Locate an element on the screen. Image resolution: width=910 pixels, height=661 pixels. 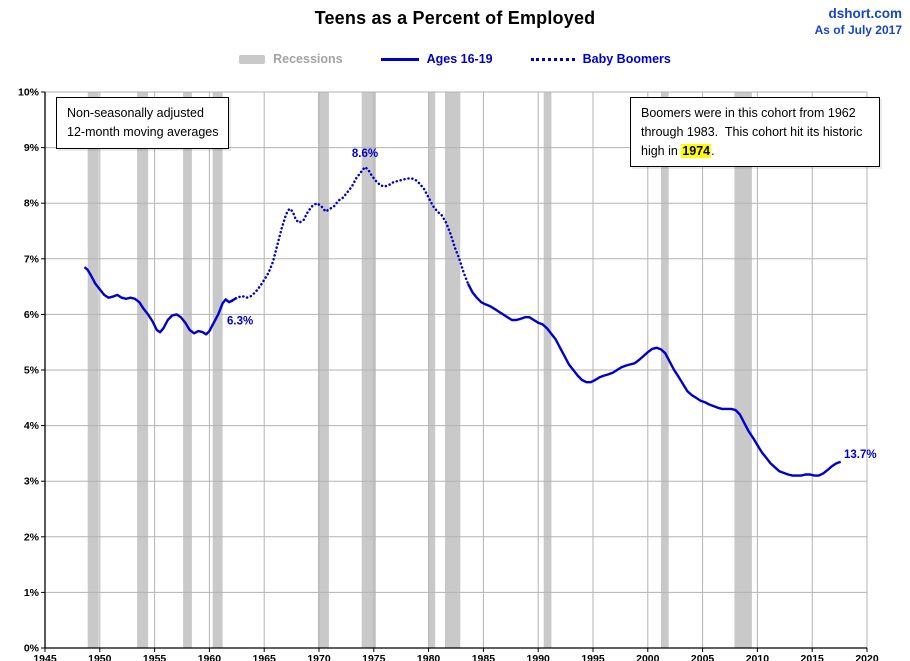
x-tick-label: 2010 is located at coordinates (758, 657).